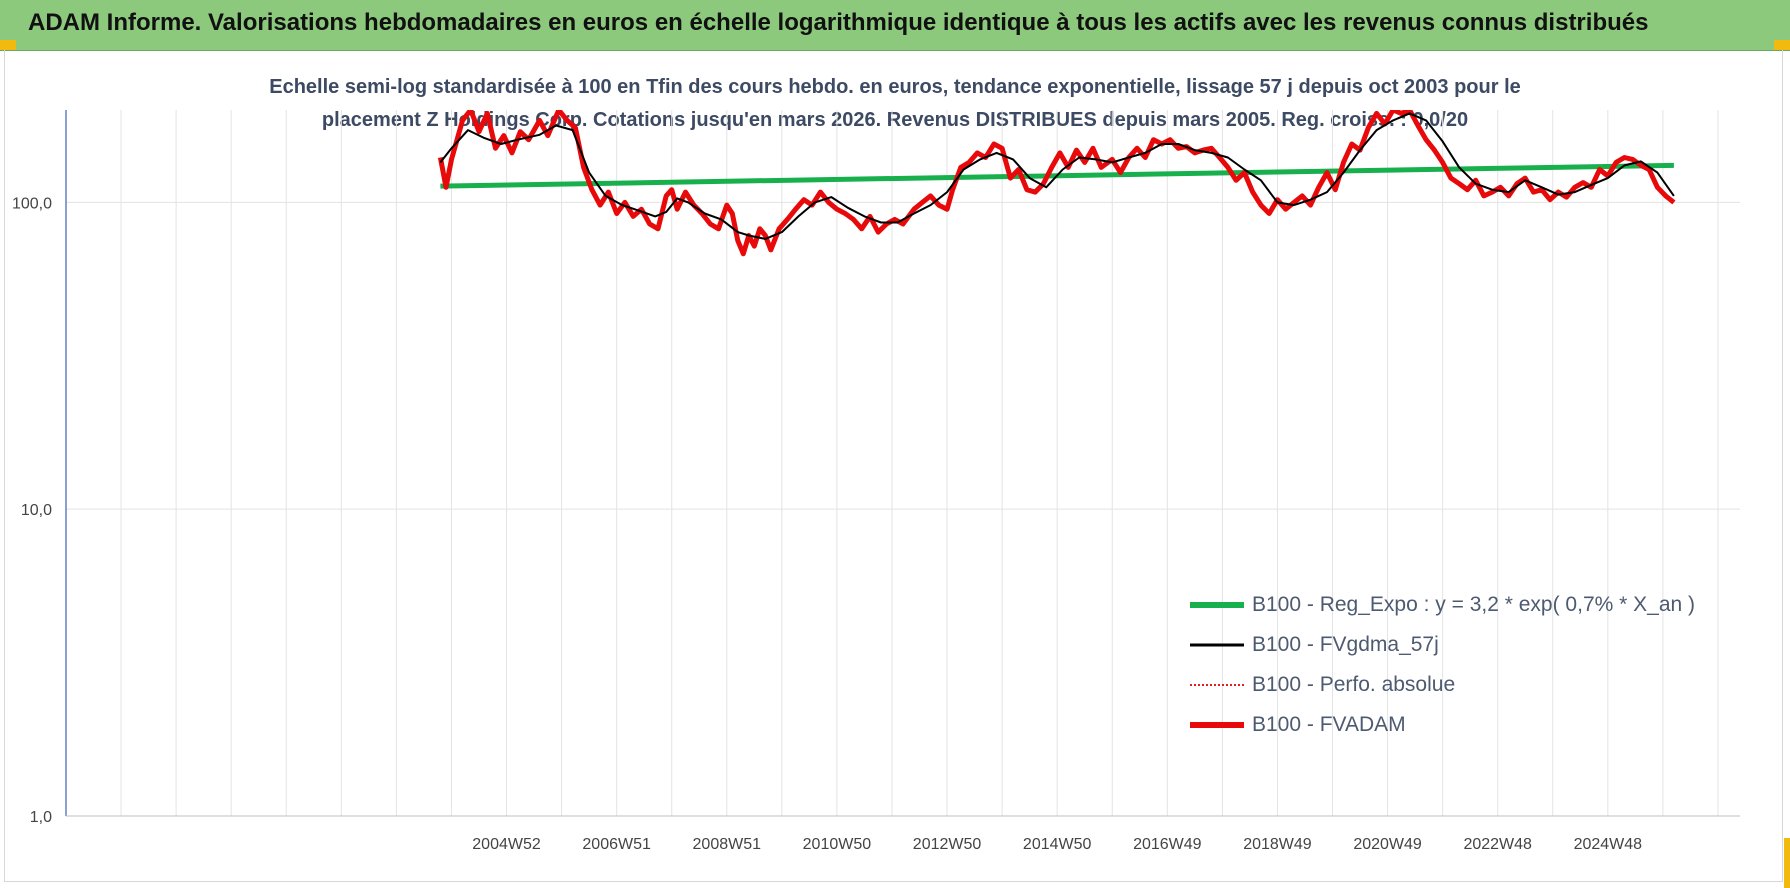 The image size is (1790, 888). Describe the element at coordinates (1450, 645) in the screenshot. I see `legend-item-fvgdma: B100 - FVgdma_57j` at that location.